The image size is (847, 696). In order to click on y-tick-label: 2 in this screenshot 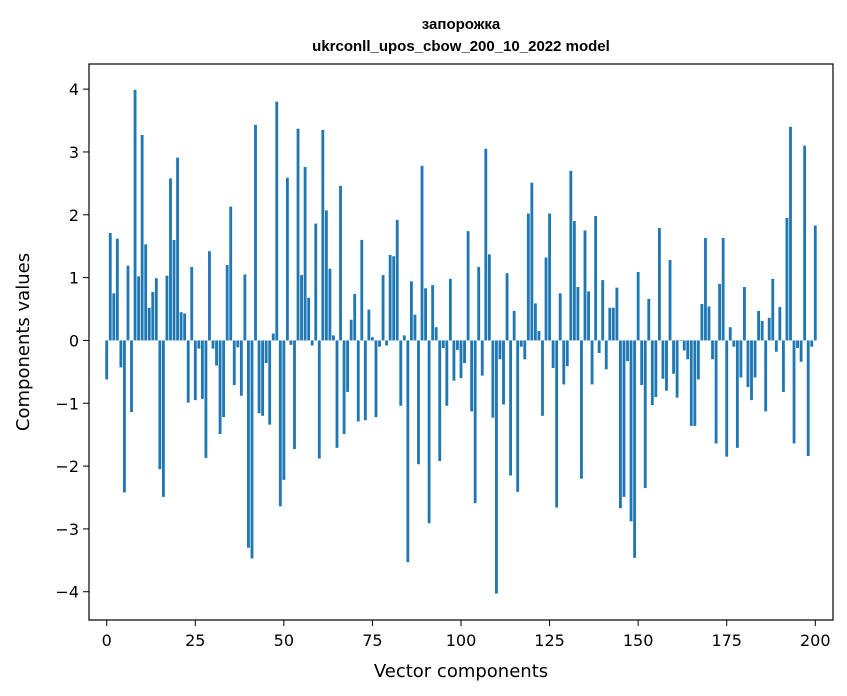, I will do `click(74, 215)`.